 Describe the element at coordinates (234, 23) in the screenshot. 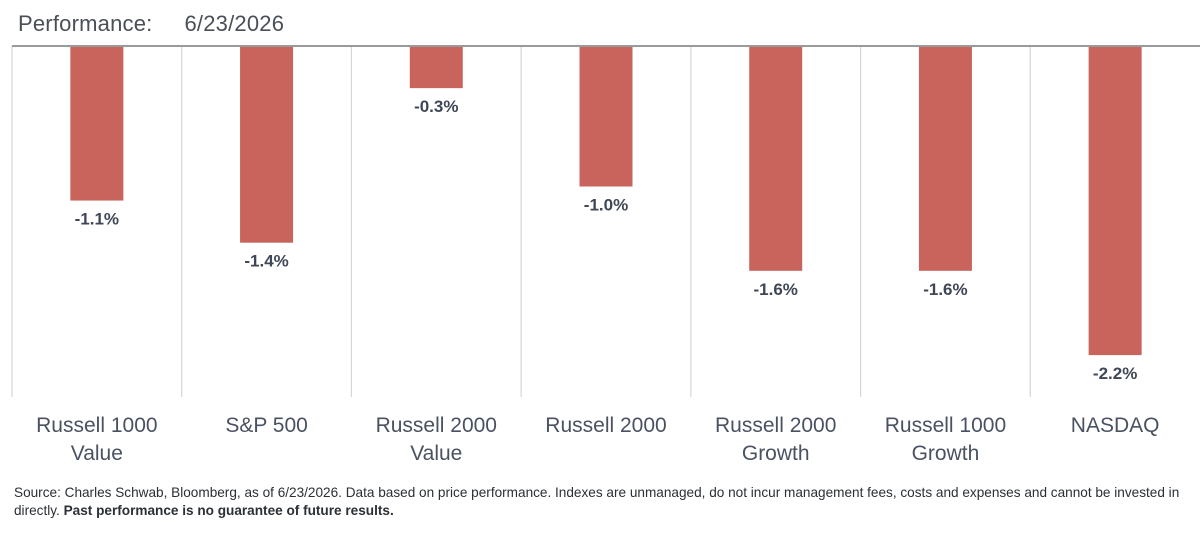

I see `performance-date: 6/23/2026` at that location.